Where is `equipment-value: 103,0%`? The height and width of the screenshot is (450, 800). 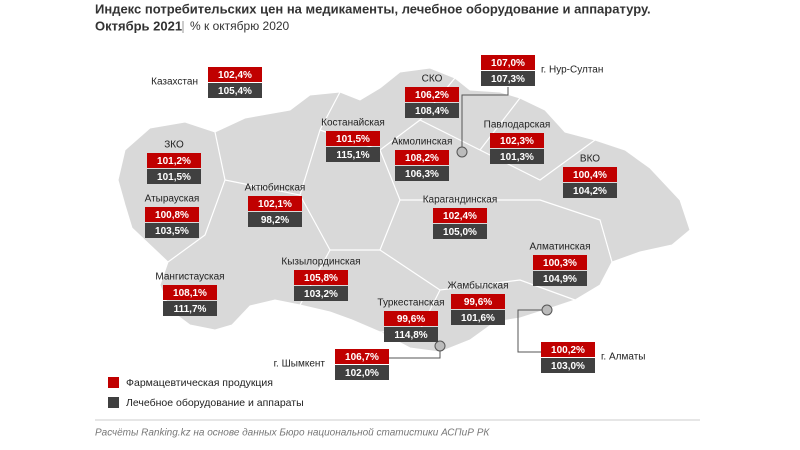
equipment-value: 103,0% is located at coordinates (568, 366).